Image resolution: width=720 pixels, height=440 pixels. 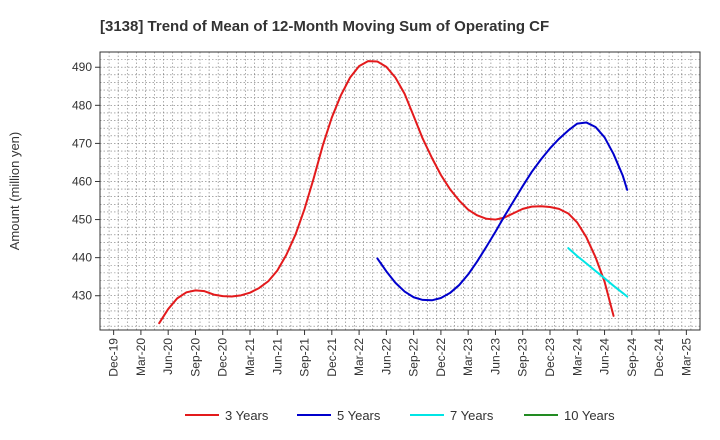 What do you see at coordinates (277, 356) in the screenshot?
I see `x-tick-label: Jun-21` at bounding box center [277, 356].